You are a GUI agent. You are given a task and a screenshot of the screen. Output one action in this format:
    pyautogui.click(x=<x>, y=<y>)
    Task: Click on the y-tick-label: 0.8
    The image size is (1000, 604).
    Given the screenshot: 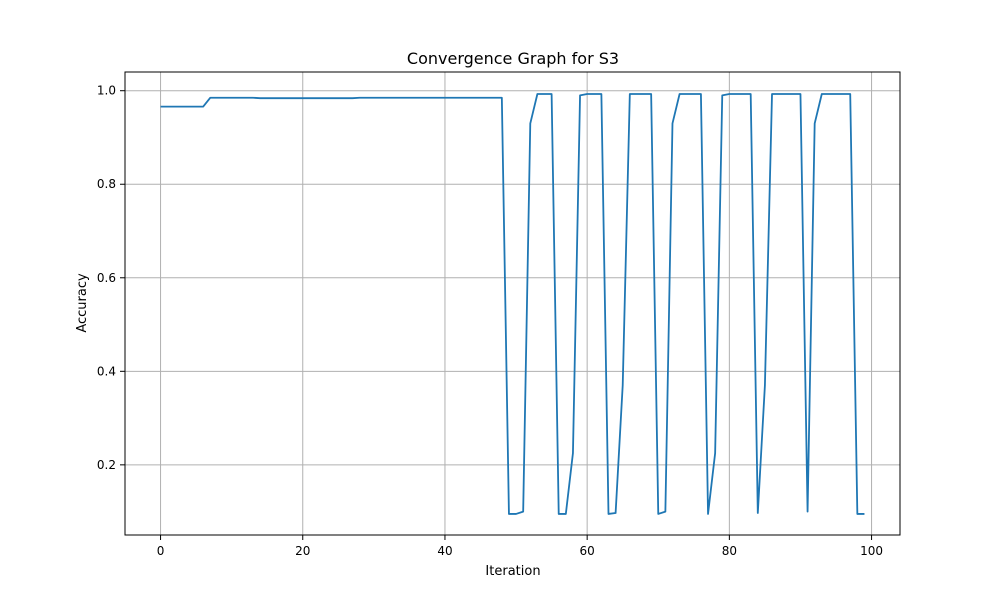 What is the action you would take?
    pyautogui.click(x=106, y=184)
    